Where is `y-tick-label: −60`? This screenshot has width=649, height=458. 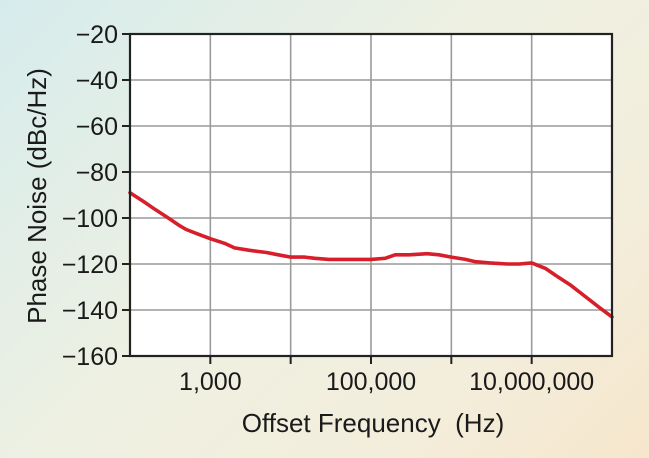
y-tick-label: −60 is located at coordinates (97, 127).